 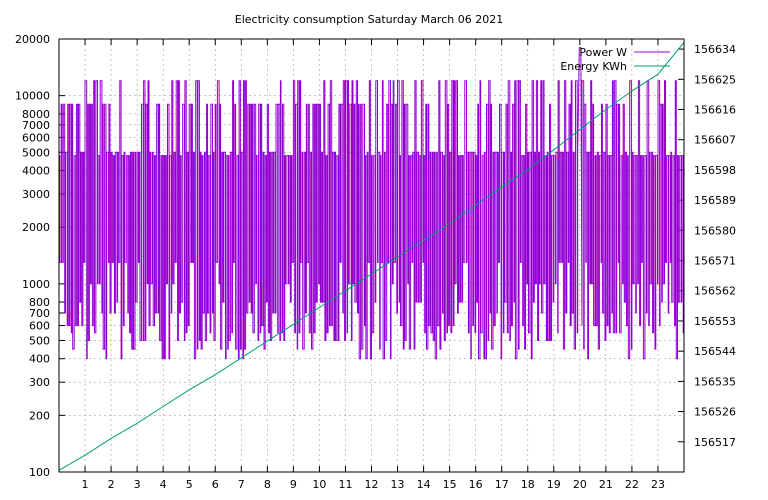 I want to click on y2-tick-label: 156553, so click(x=715, y=321).